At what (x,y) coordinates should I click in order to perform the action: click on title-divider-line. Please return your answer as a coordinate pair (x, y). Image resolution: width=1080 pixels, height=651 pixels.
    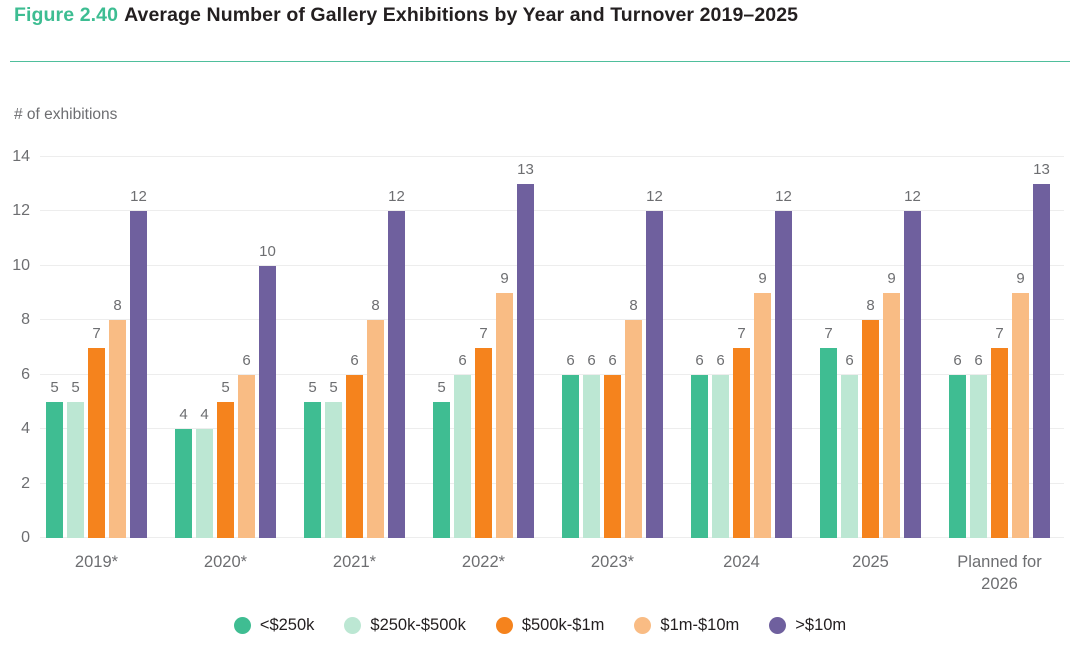
    Looking at the image, I should click on (540, 61).